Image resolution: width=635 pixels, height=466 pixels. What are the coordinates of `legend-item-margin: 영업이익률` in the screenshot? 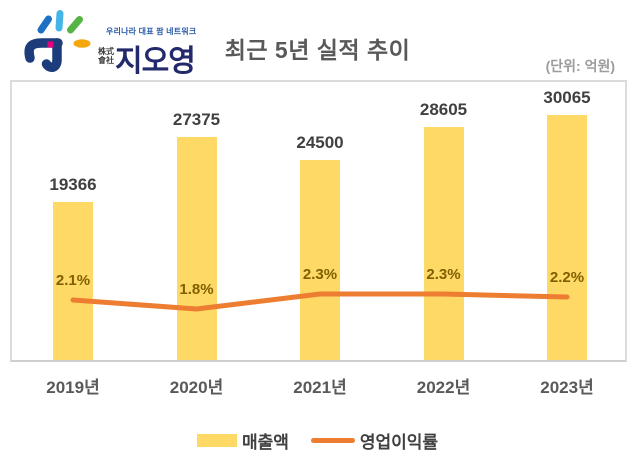 It's located at (374, 440).